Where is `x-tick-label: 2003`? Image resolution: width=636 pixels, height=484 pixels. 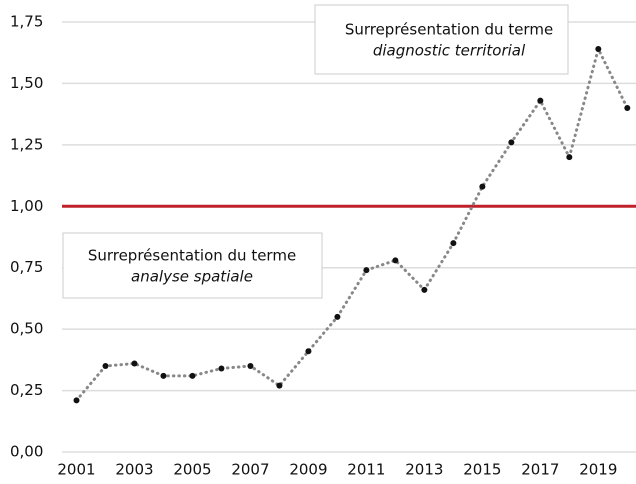
x-tick-label: 2003 is located at coordinates (134, 470).